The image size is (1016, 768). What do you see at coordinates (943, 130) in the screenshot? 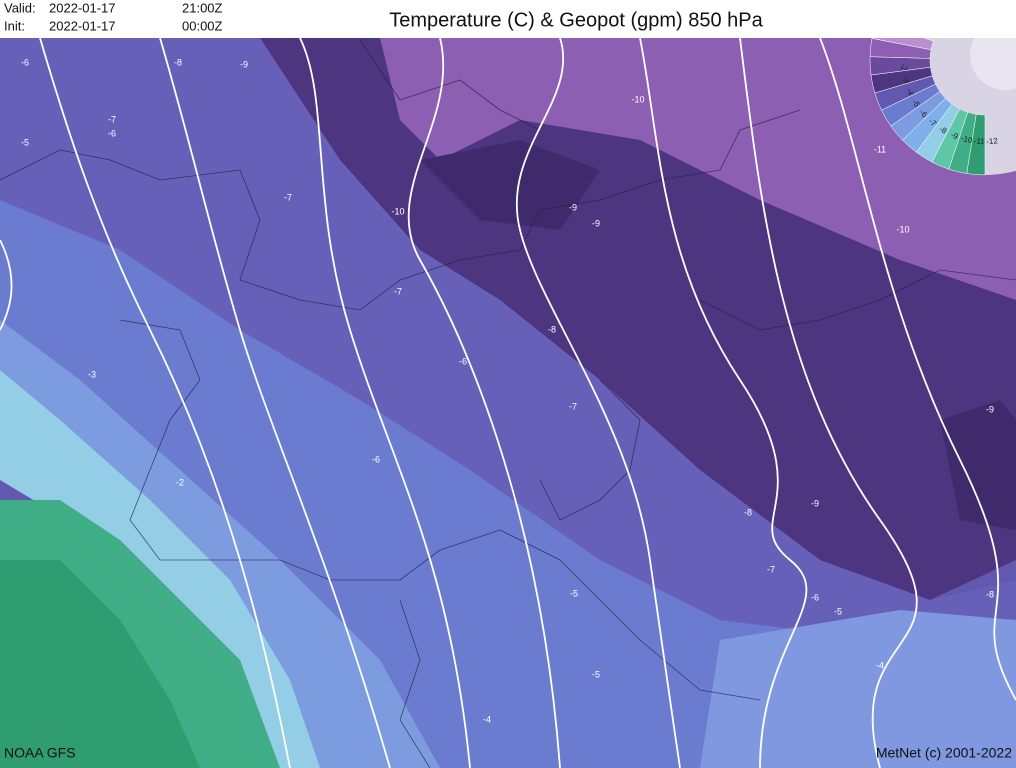
I see `legend-label: -8` at bounding box center [943, 130].